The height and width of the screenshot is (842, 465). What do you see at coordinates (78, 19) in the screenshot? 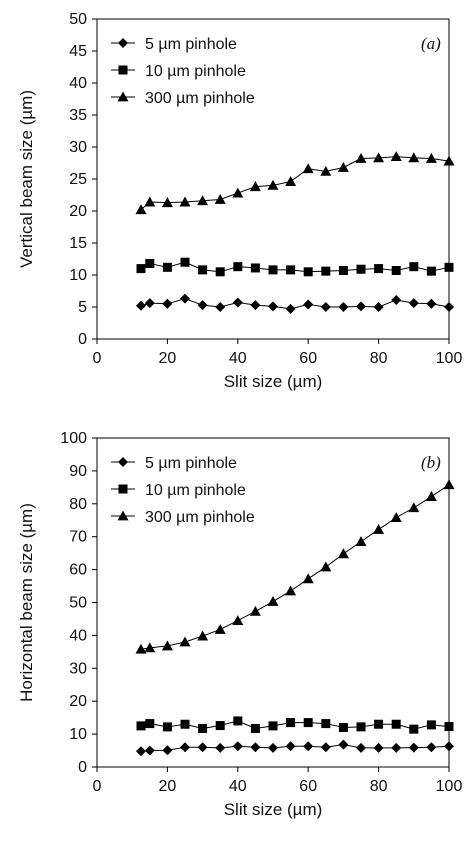
I see `y-tick-label: 50` at bounding box center [78, 19].